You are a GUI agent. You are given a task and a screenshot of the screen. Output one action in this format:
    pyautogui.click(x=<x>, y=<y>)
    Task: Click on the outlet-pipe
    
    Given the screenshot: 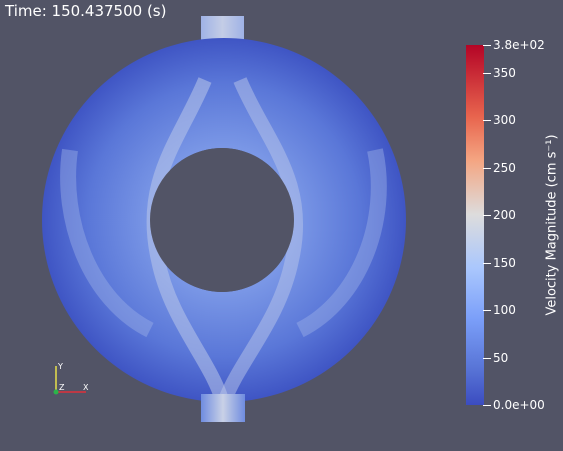 What is the action you would take?
    pyautogui.click(x=223, y=408)
    